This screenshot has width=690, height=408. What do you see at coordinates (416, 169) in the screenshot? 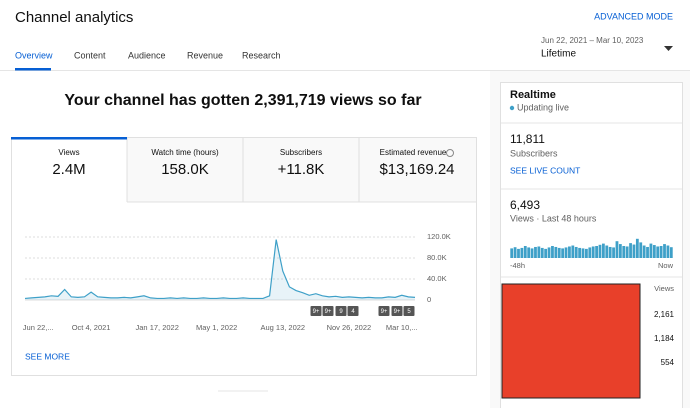
I see `metric-value: $13,169.24` at bounding box center [416, 169].